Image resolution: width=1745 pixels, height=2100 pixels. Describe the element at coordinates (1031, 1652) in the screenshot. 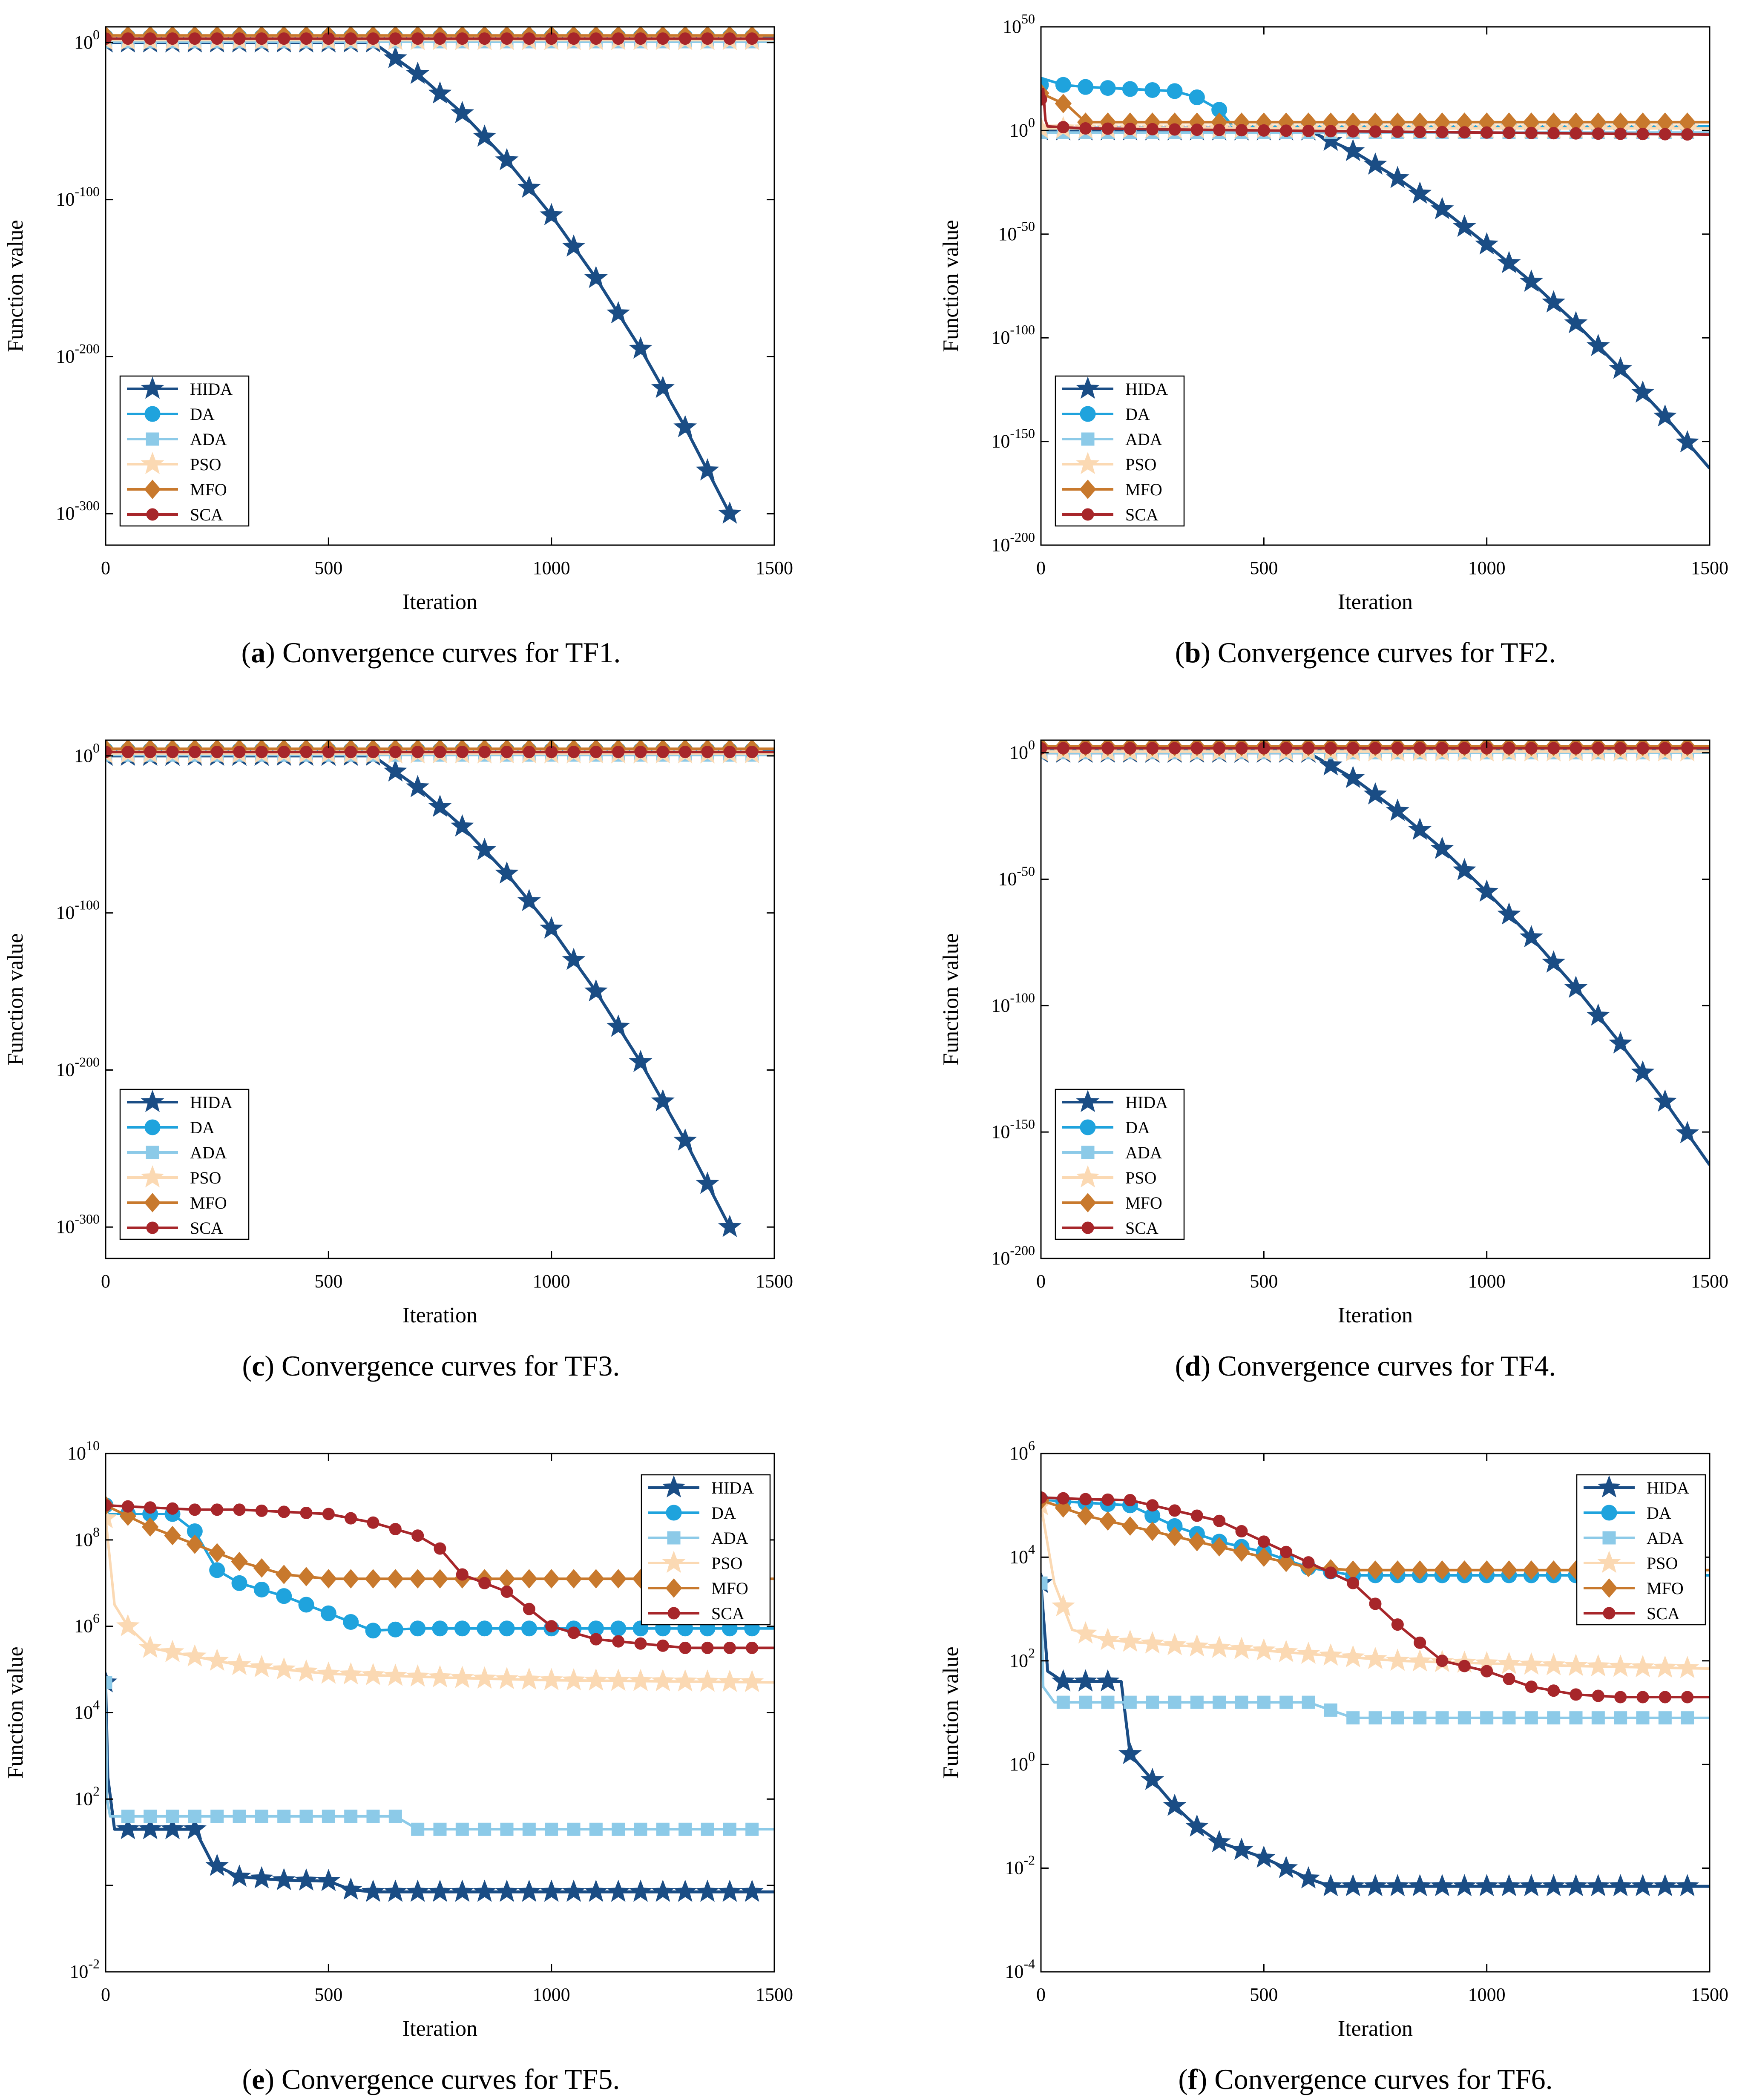

I see `y-tick-exponent: 2` at that location.